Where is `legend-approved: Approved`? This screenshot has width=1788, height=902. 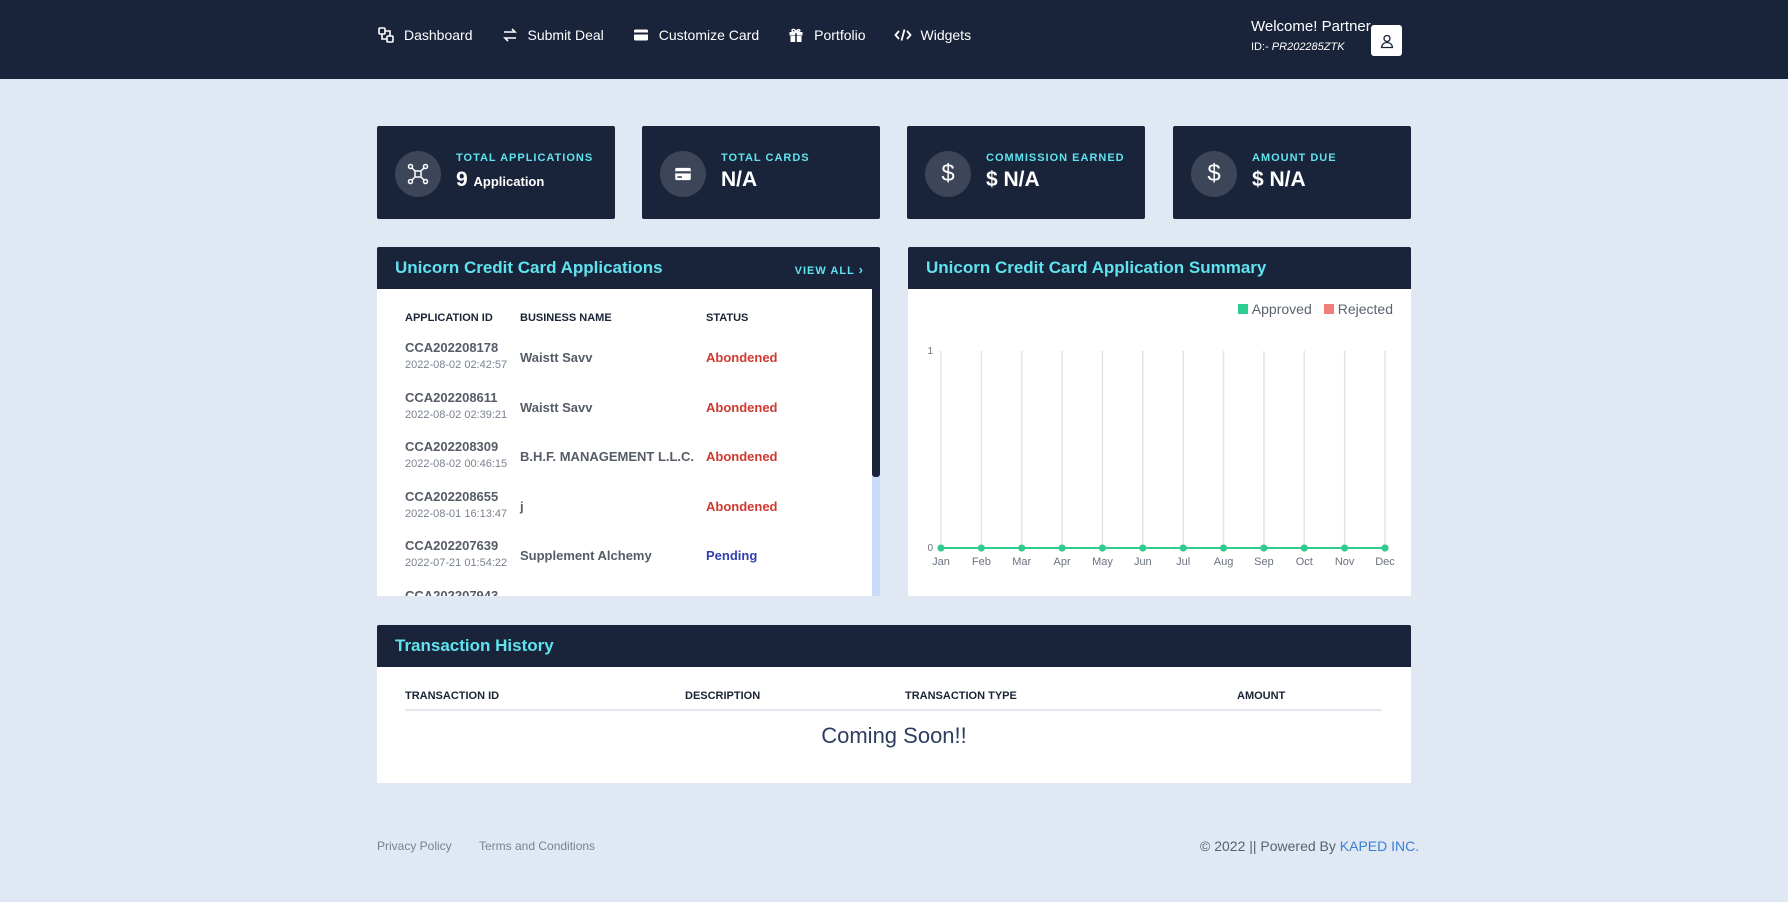
legend-approved: Approved is located at coordinates (1274, 309).